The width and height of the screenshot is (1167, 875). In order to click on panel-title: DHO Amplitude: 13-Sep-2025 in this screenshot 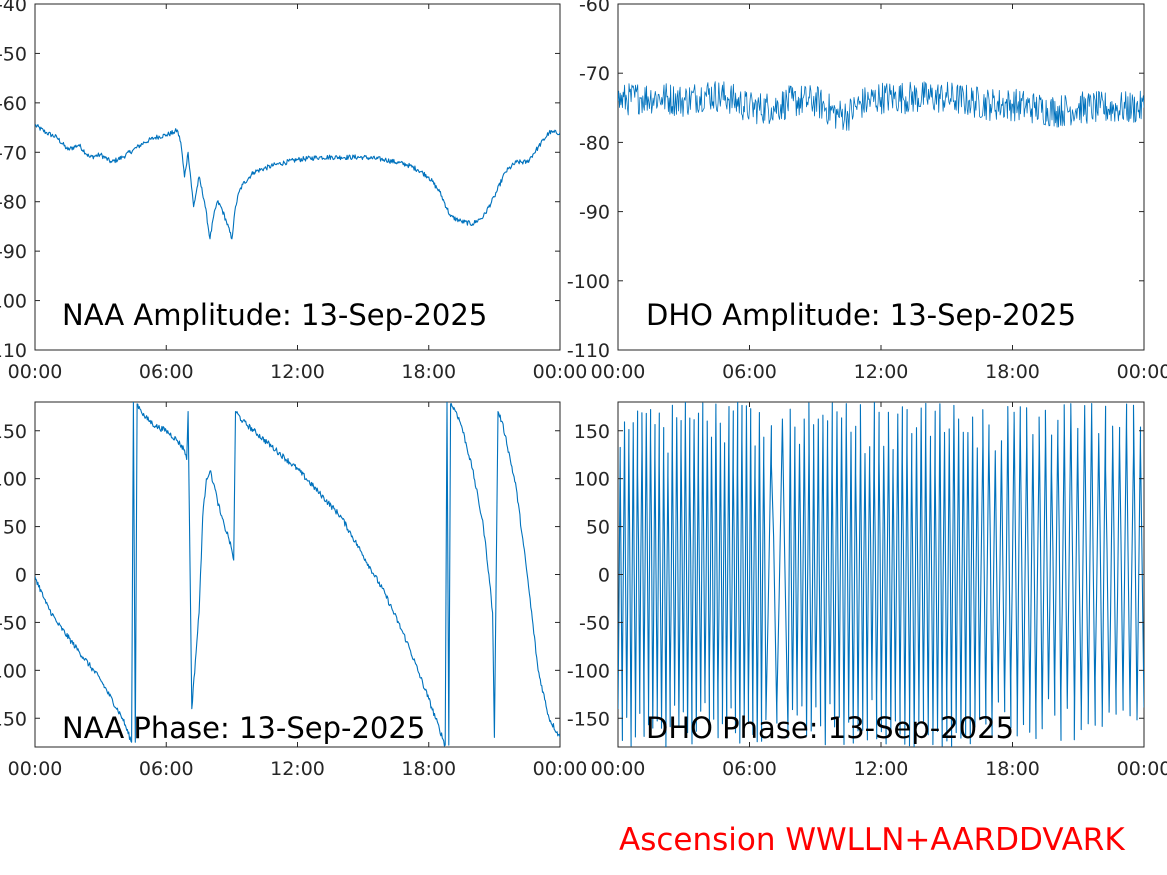, I will do `click(861, 315)`.